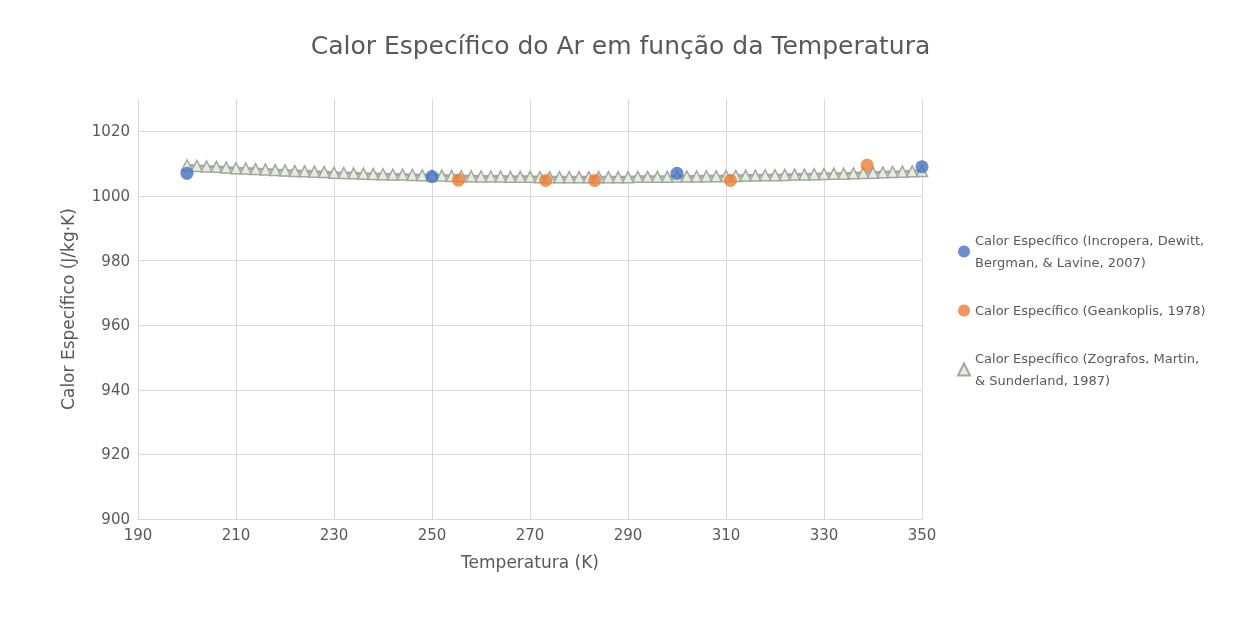 The width and height of the screenshot is (1241, 621). Describe the element at coordinates (115, 519) in the screenshot. I see `y-tick-label: 900` at that location.